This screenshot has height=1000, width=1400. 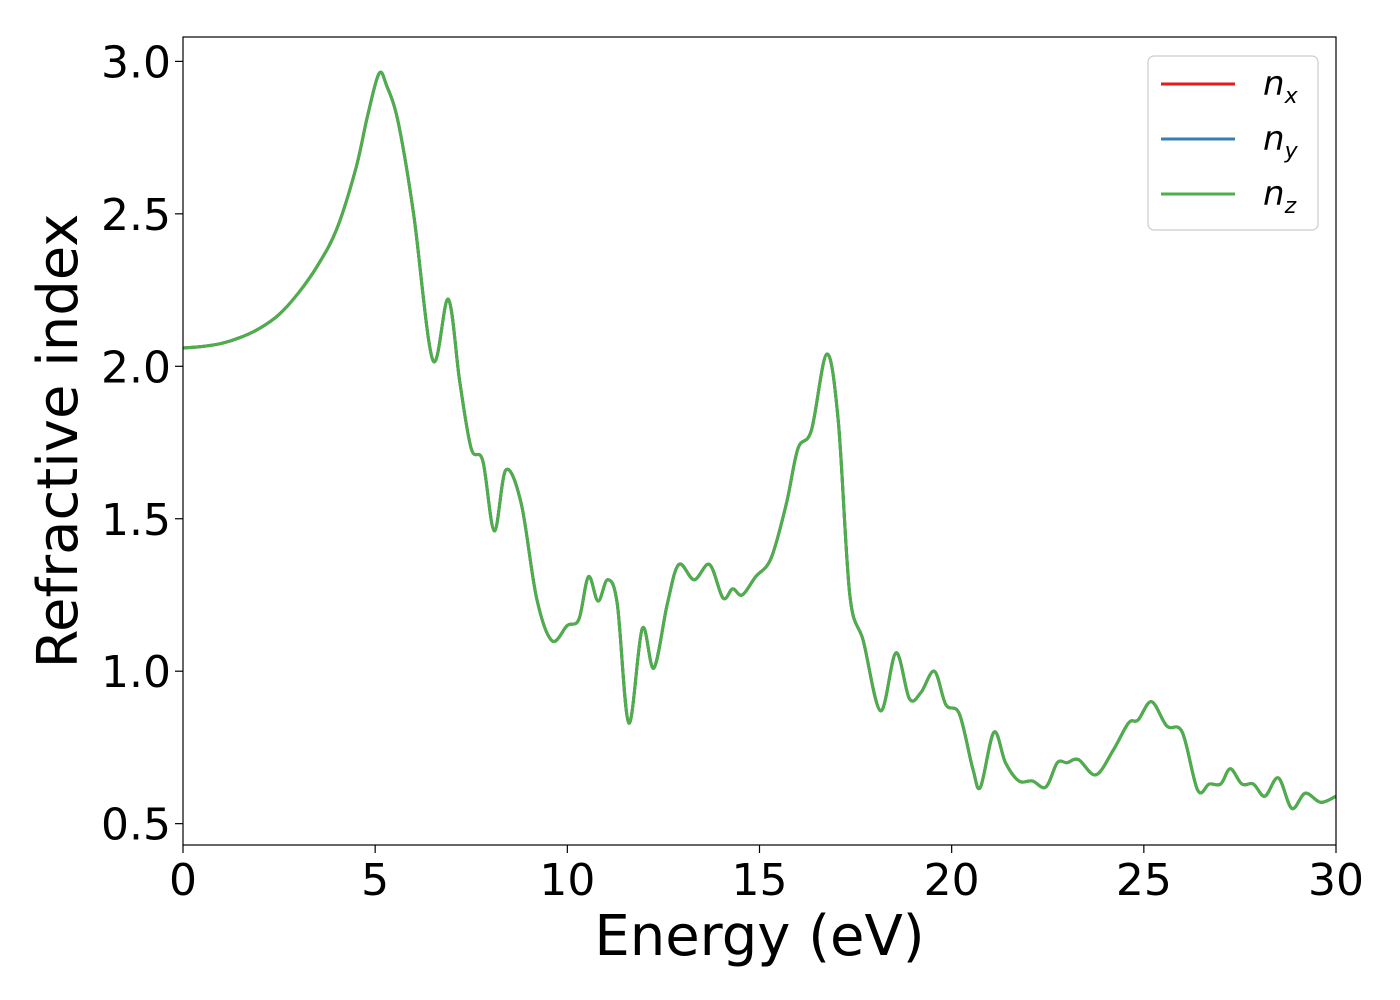 I want to click on legend-label-ny: ny, so click(x=1281, y=141).